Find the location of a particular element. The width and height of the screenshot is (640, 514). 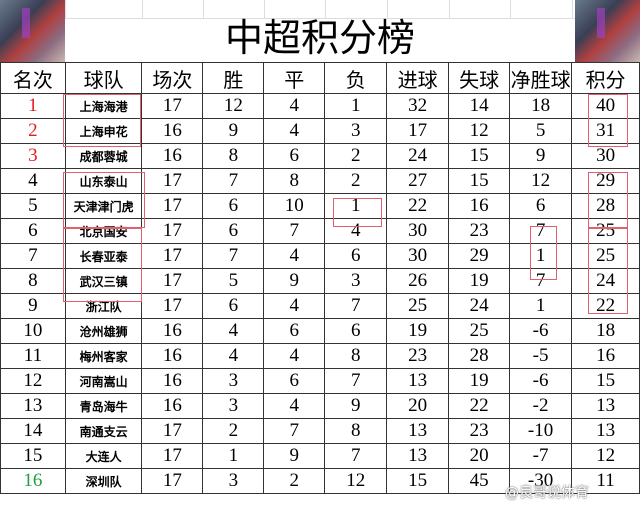

table-row: 4 山东泰山 17 7 8 2 27 15 12 29 is located at coordinates (320, 181).